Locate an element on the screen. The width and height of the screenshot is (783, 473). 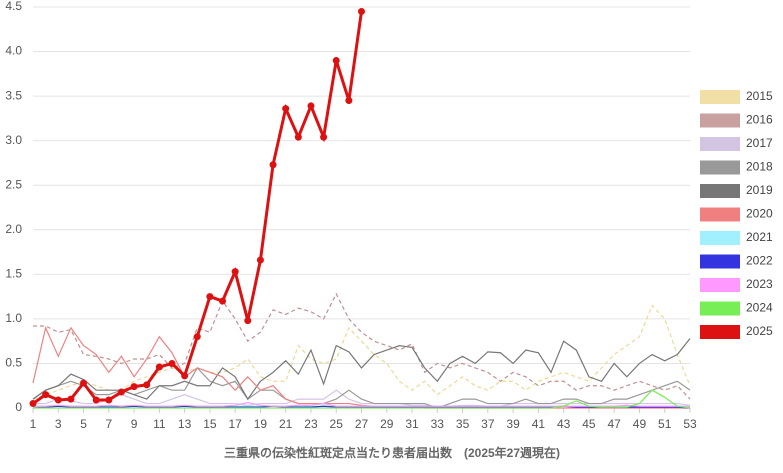
x-tick-label: 43 is located at coordinates (564, 424).